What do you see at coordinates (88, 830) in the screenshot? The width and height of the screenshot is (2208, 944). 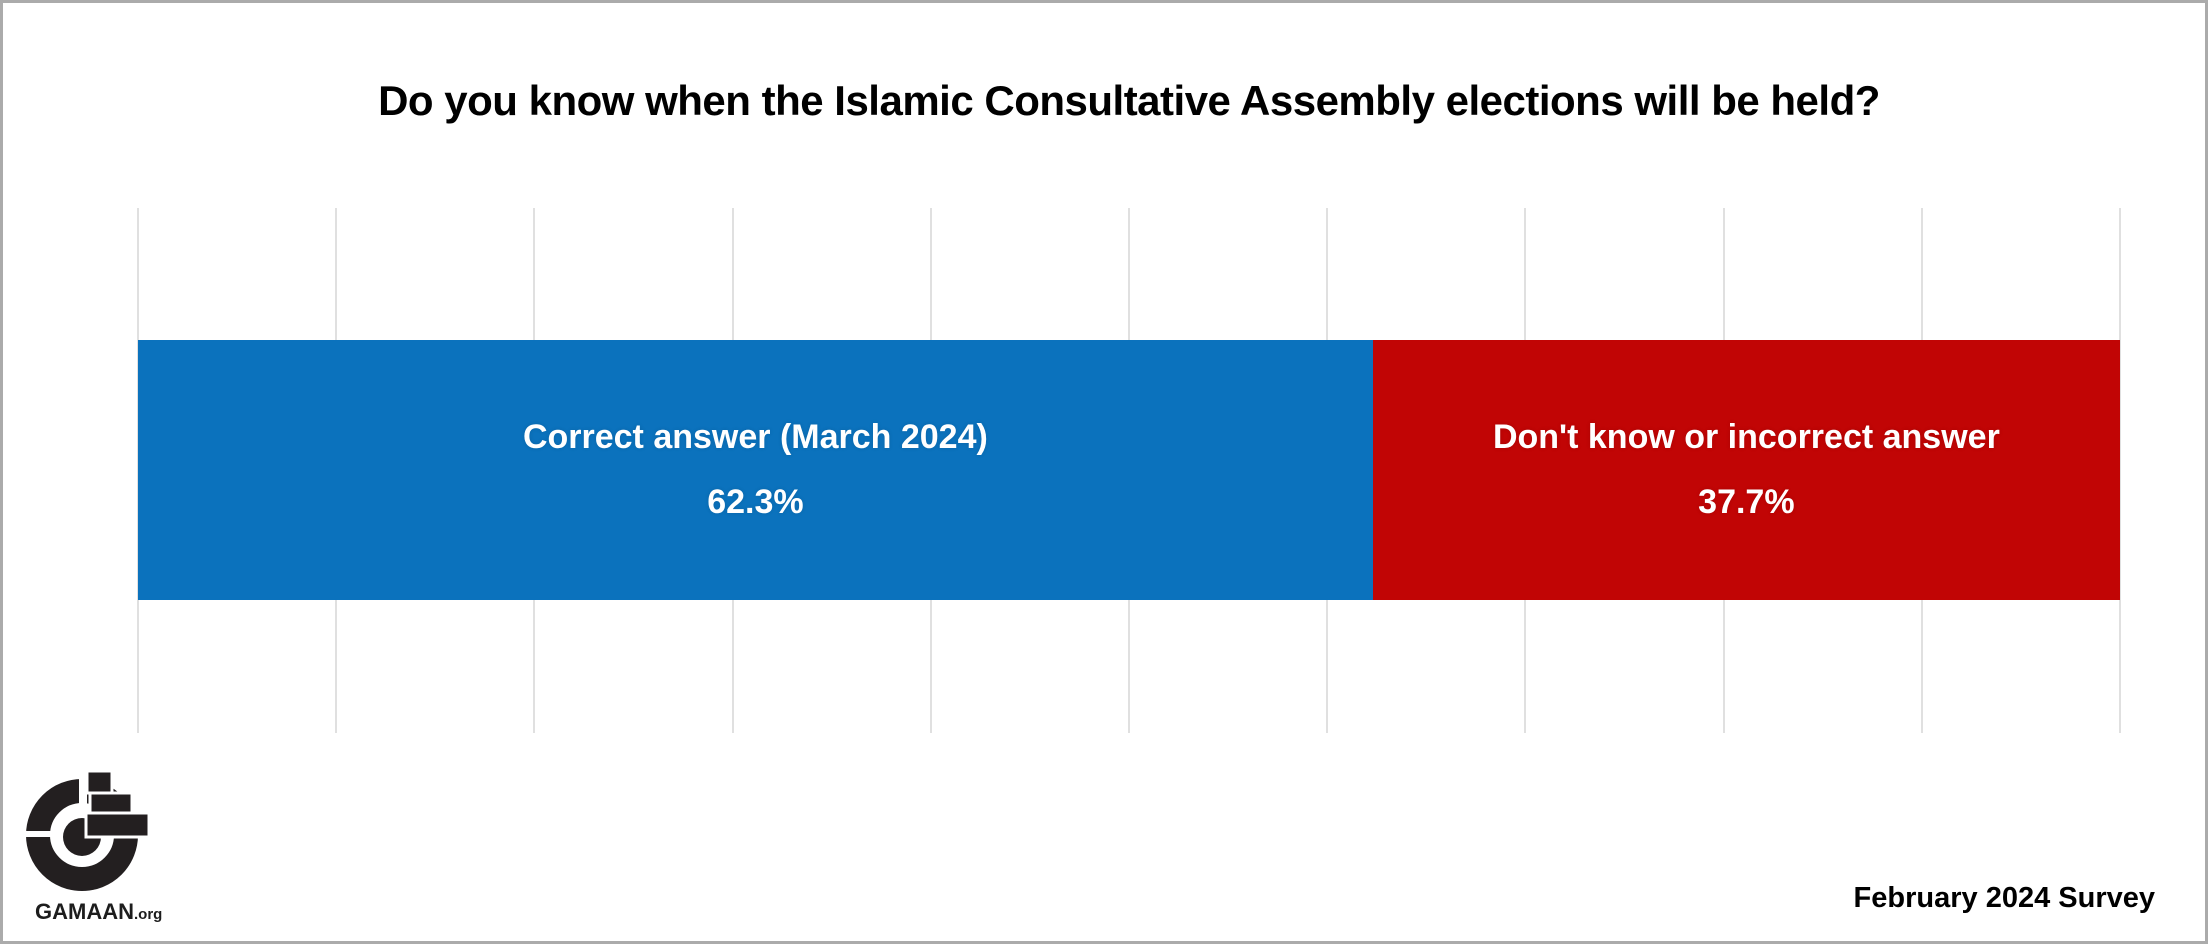 I see `gamaan-g-icon` at bounding box center [88, 830].